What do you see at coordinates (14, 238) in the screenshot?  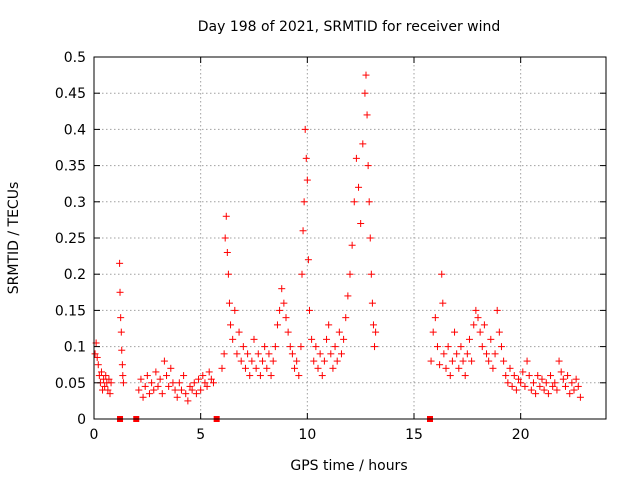 I see `y-axis-label: SRMTID / TECUs` at bounding box center [14, 238].